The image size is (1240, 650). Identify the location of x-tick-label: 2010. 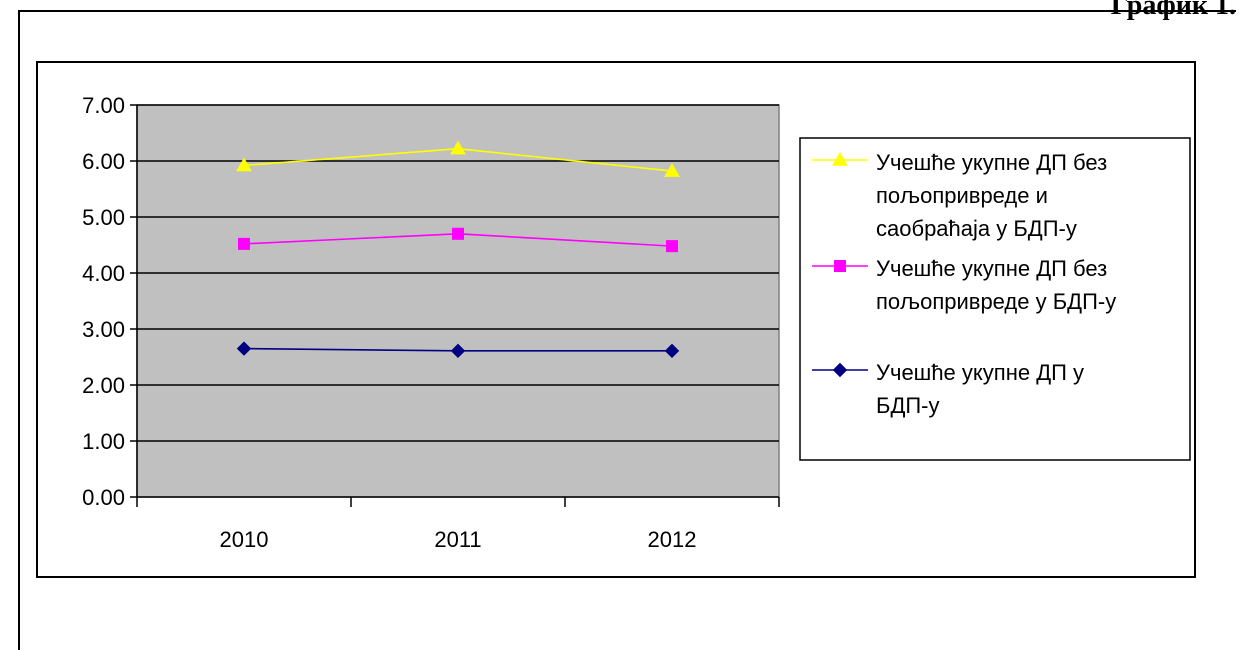
(244, 539).